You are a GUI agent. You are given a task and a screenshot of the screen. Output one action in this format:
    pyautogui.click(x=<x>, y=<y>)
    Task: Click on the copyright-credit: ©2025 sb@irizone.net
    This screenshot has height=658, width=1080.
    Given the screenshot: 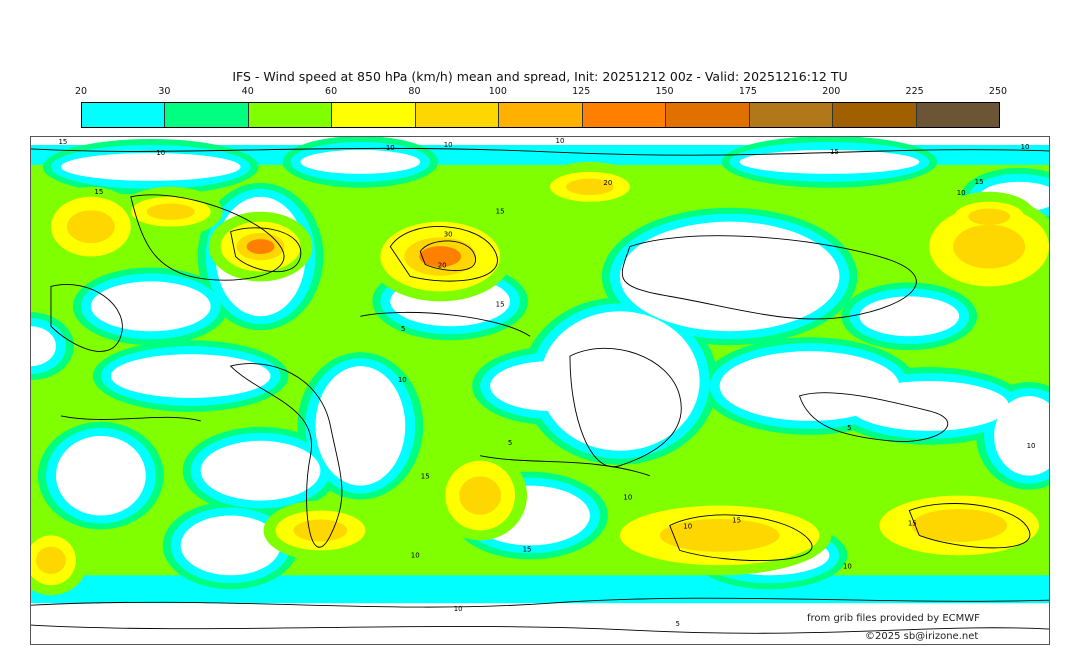 What is the action you would take?
    pyautogui.click(x=922, y=636)
    